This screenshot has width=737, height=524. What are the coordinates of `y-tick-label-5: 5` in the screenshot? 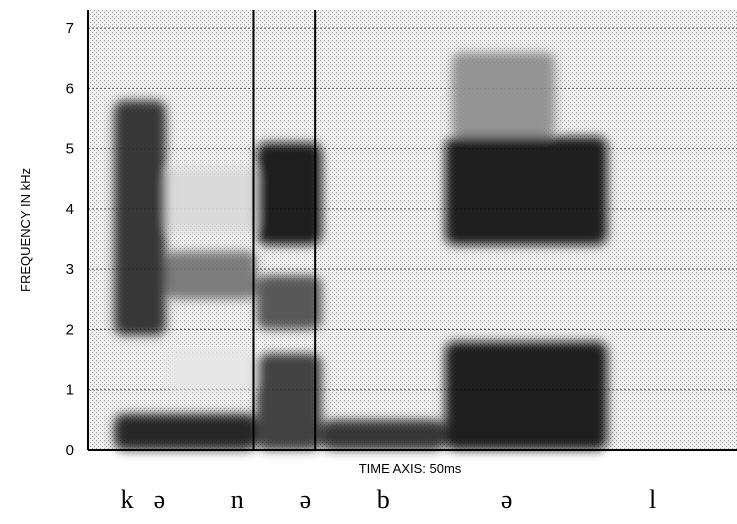 It's located at (70, 149).